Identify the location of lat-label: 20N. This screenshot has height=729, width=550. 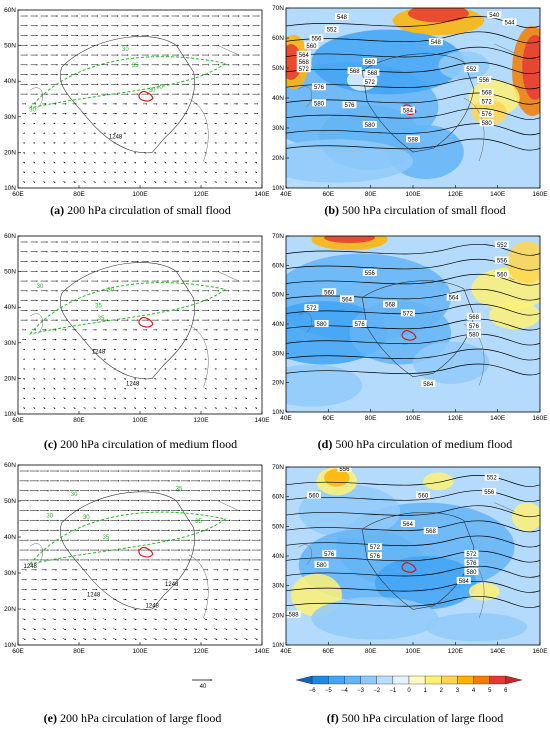
(278, 158).